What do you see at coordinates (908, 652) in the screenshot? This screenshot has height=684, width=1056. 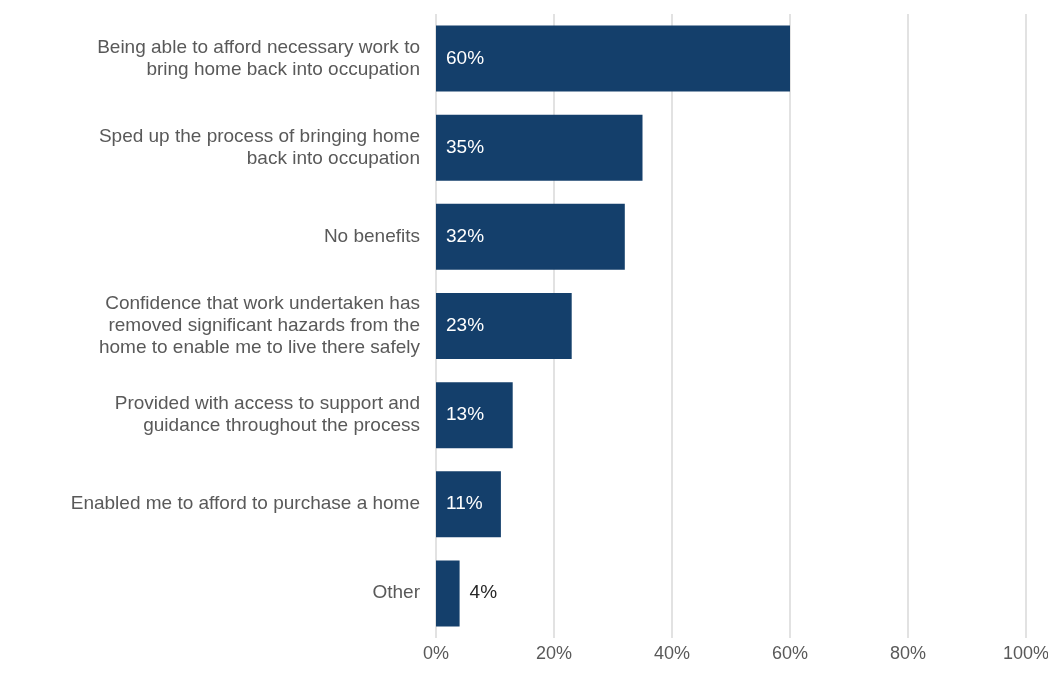 I see `x-tick-label: 80%` at bounding box center [908, 652].